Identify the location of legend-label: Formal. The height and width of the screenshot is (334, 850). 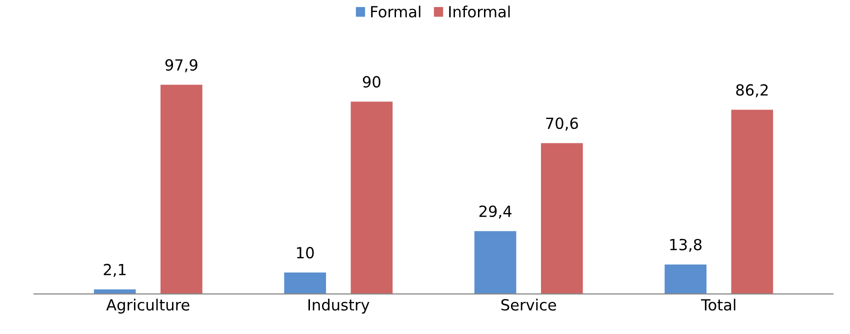
(395, 12).